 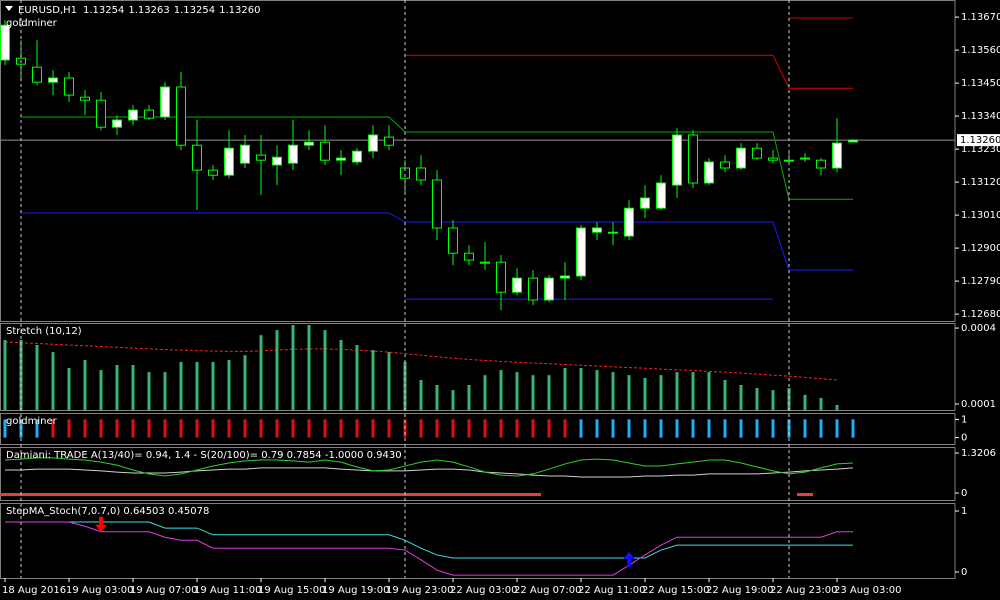 What do you see at coordinates (980, 215) in the screenshot?
I see `y-tick-label: 1.13010` at bounding box center [980, 215].